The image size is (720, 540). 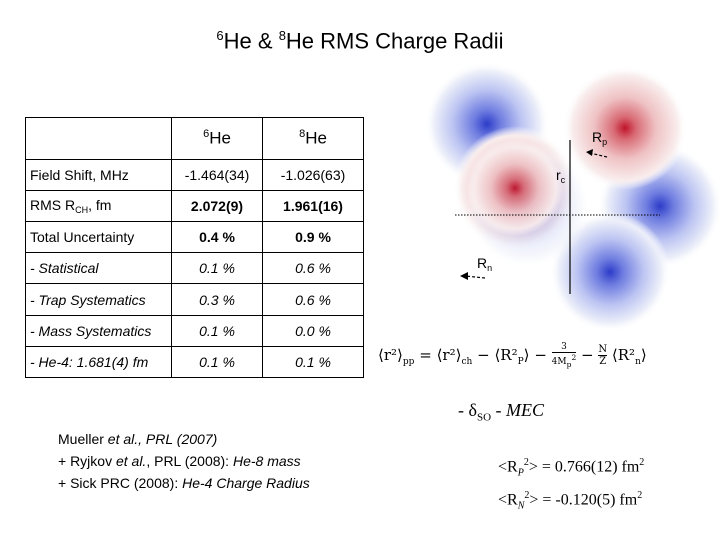 What do you see at coordinates (98, 268) in the screenshot?
I see `row-label: - Statistical` at bounding box center [98, 268].